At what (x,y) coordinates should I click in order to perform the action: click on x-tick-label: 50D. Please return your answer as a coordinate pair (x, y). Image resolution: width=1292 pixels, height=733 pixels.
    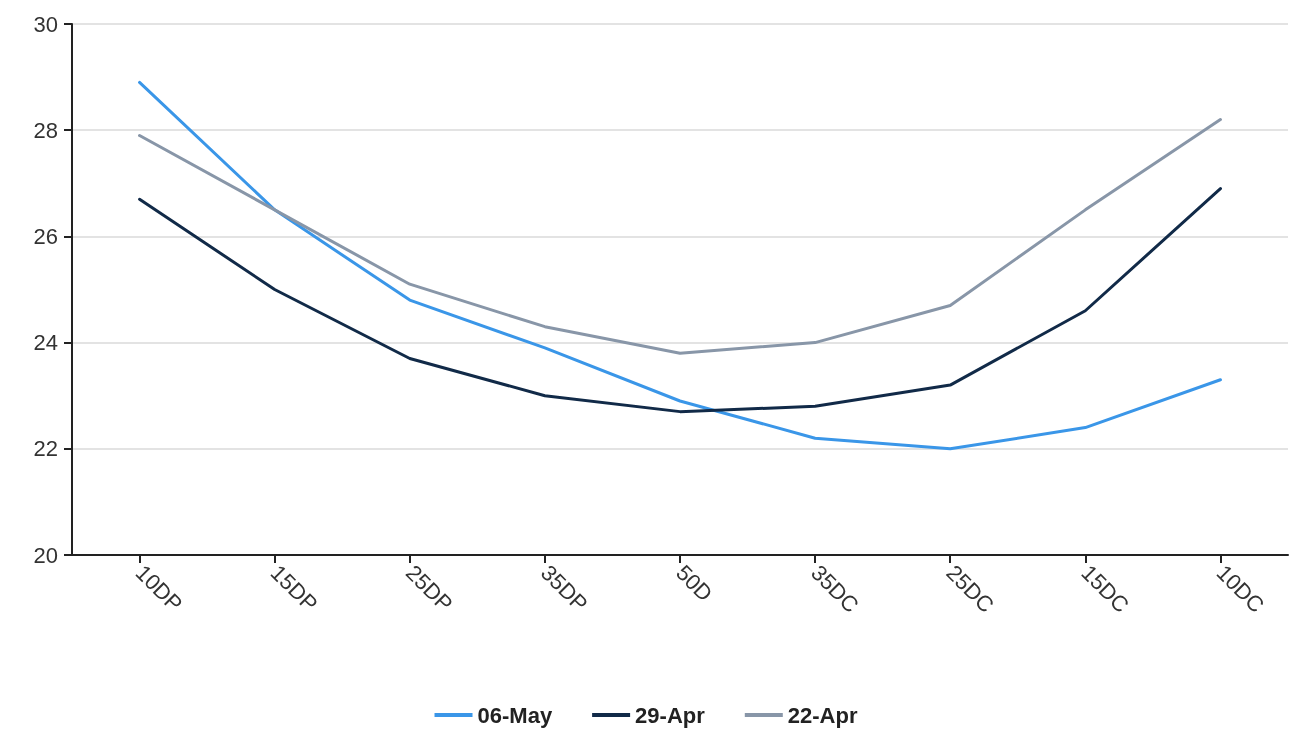
    Looking at the image, I should click on (694, 583).